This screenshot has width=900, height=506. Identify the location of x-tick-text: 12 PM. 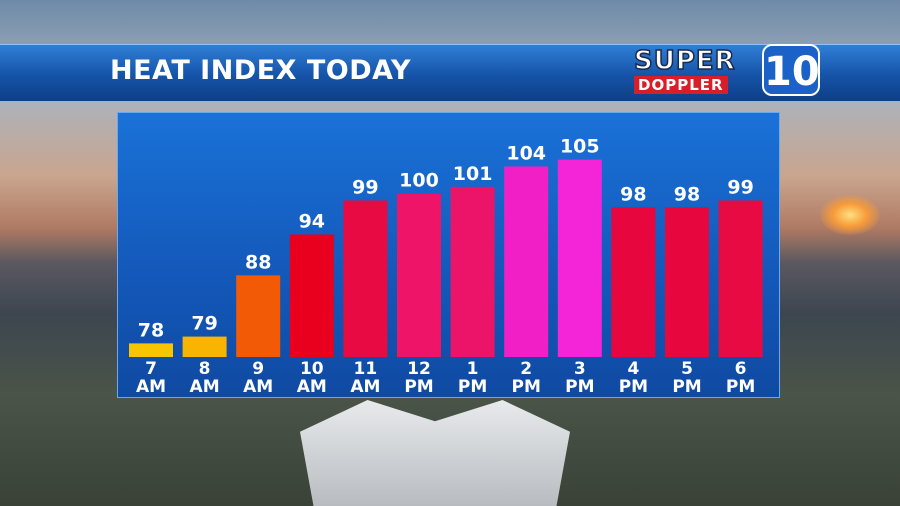
(419, 378).